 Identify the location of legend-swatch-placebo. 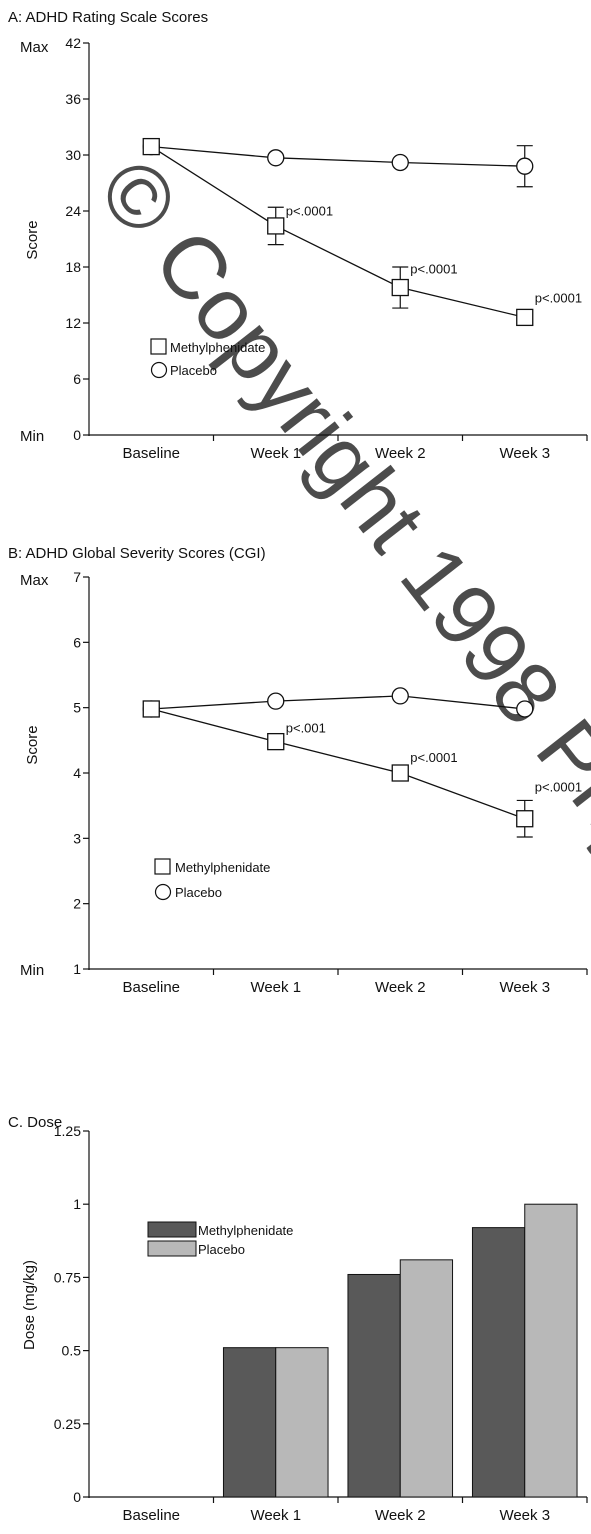
(172, 1248).